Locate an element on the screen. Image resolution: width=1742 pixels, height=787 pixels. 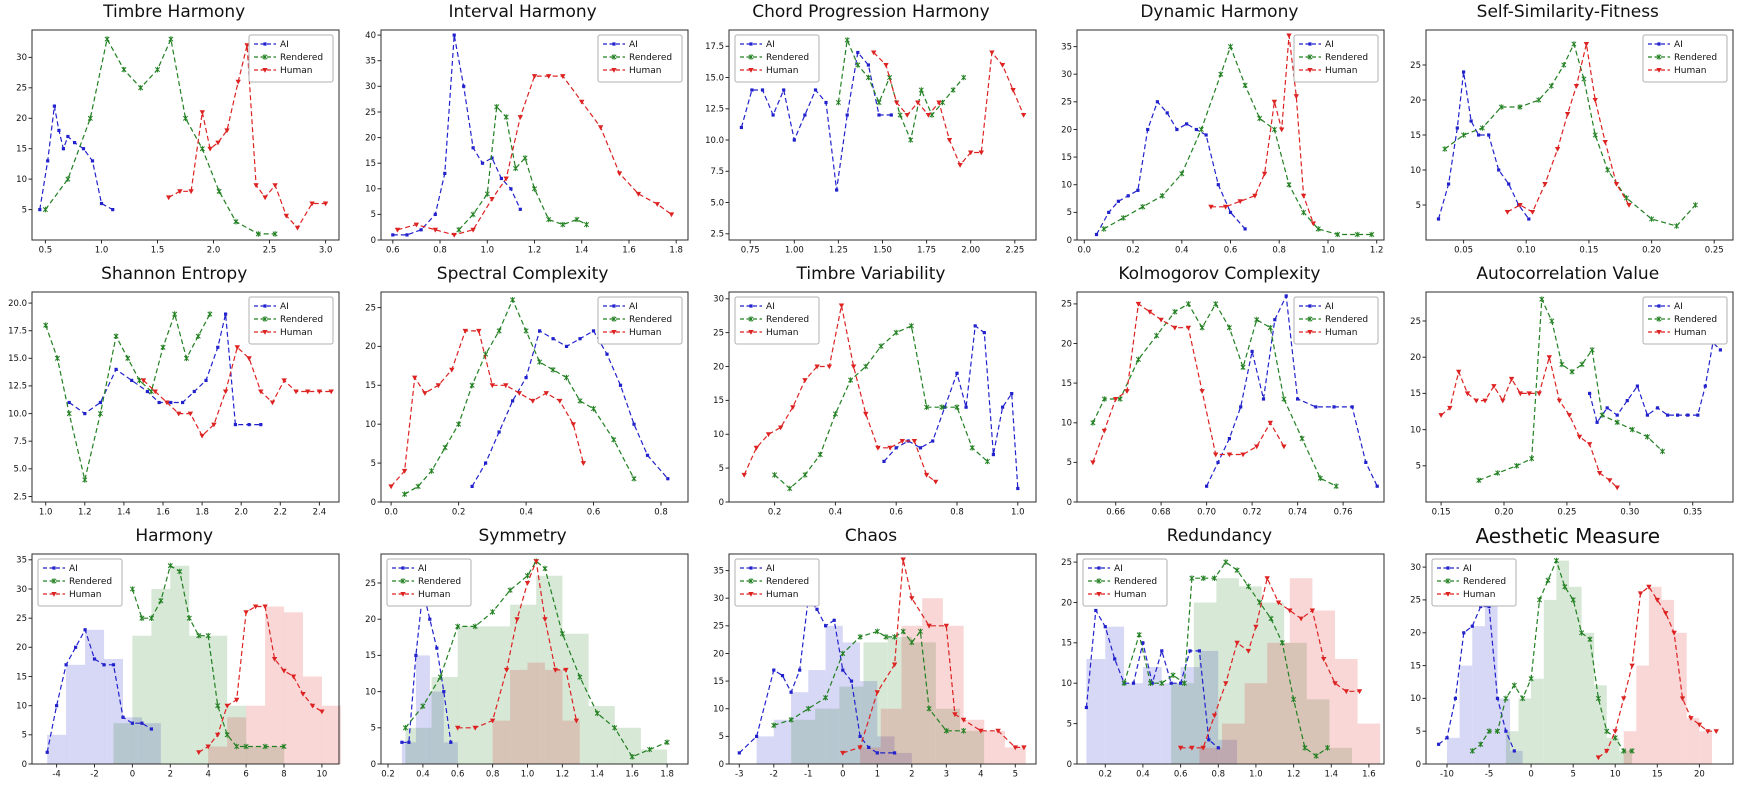
y-tick-label: 30 is located at coordinates (1415, 568).